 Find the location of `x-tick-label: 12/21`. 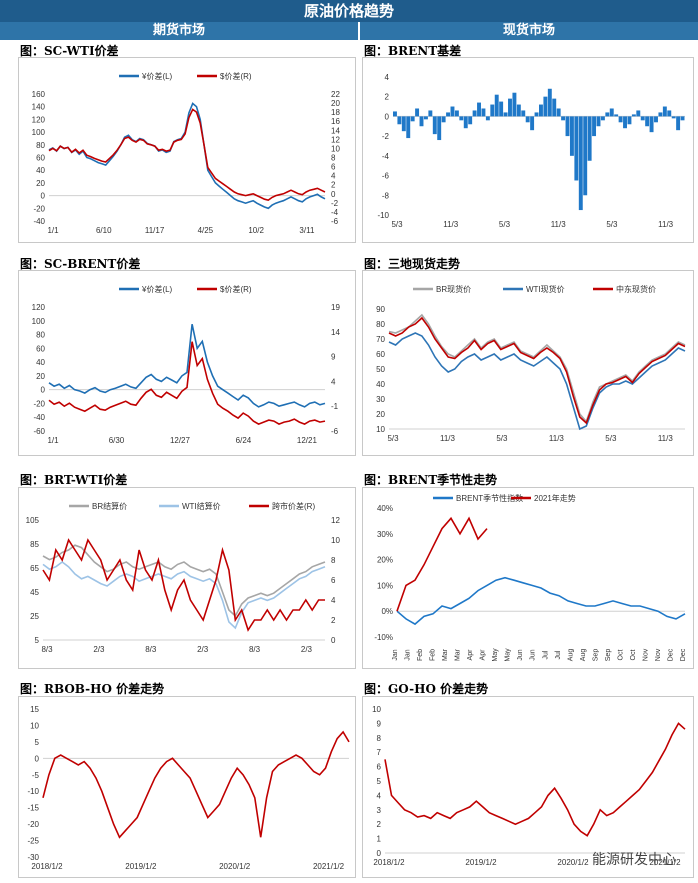

x-tick-label: 12/21 is located at coordinates (307, 440).